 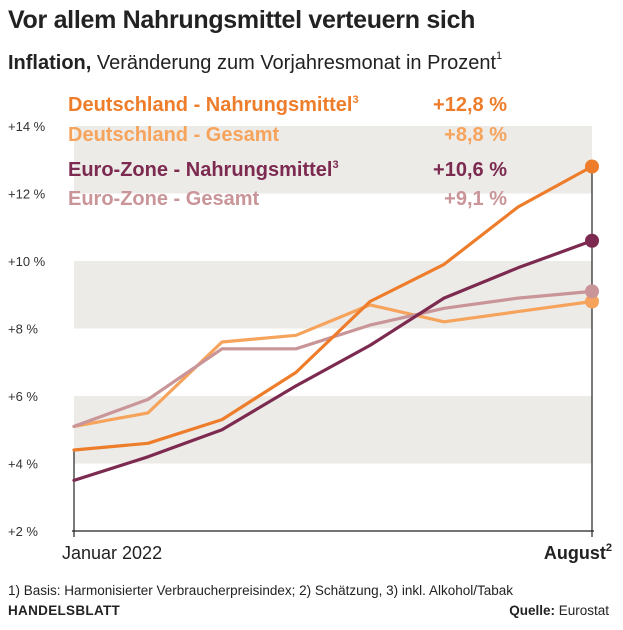 I want to click on y-tick-label: +8 %, so click(x=23, y=329).